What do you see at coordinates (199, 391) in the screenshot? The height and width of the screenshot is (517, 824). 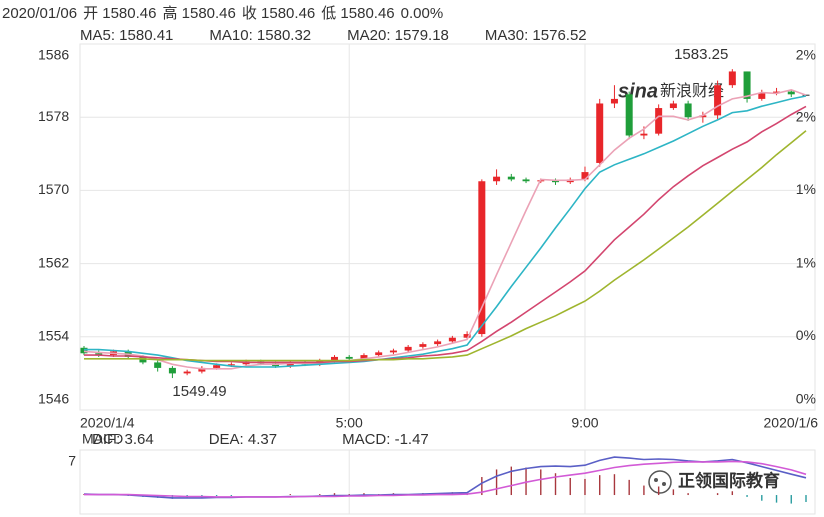 I see `low-label: 1549.49` at bounding box center [199, 391].